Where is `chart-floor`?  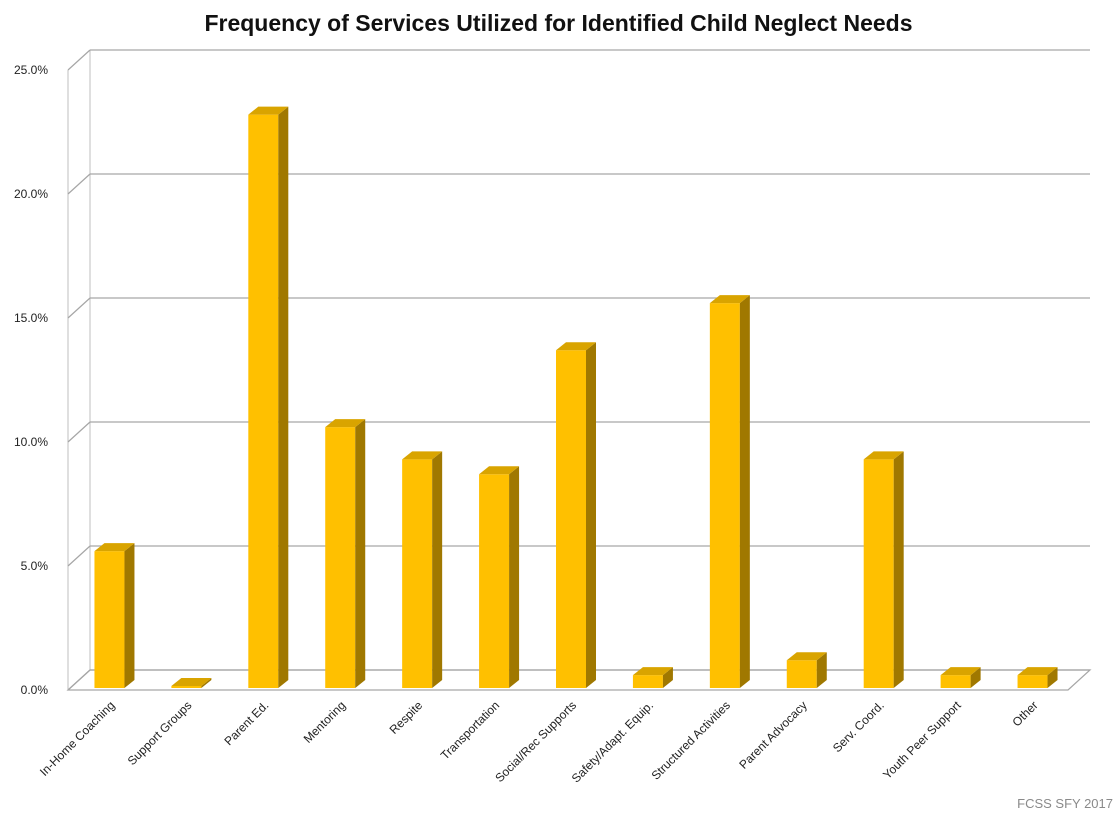 chart-floor is located at coordinates (579, 680).